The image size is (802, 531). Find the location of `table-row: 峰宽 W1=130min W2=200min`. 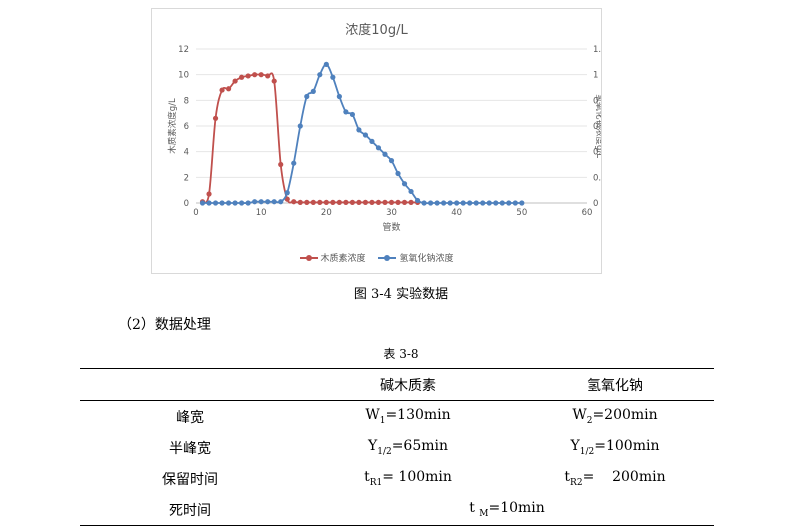

table-row: 峰宽 W1=130min W2=200min is located at coordinates (397, 417).